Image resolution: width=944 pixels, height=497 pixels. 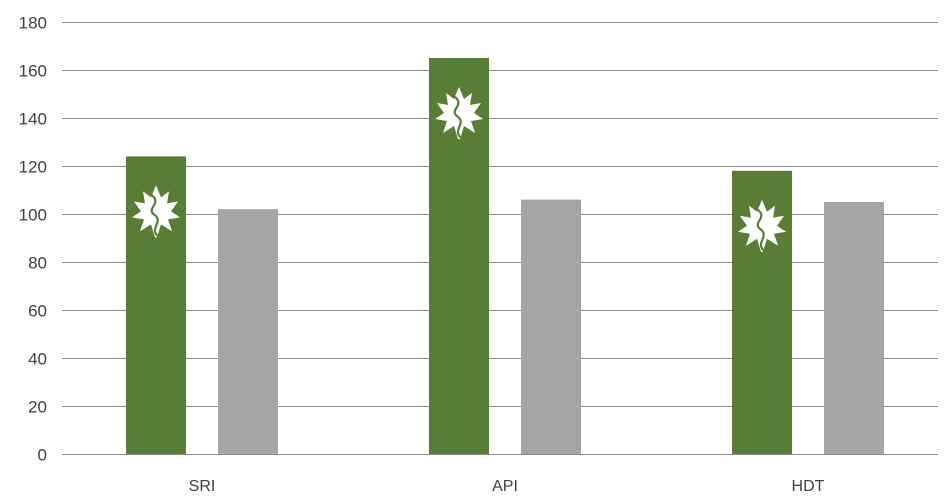 What do you see at coordinates (33, 167) in the screenshot?
I see `y-tick-label: 120` at bounding box center [33, 167].